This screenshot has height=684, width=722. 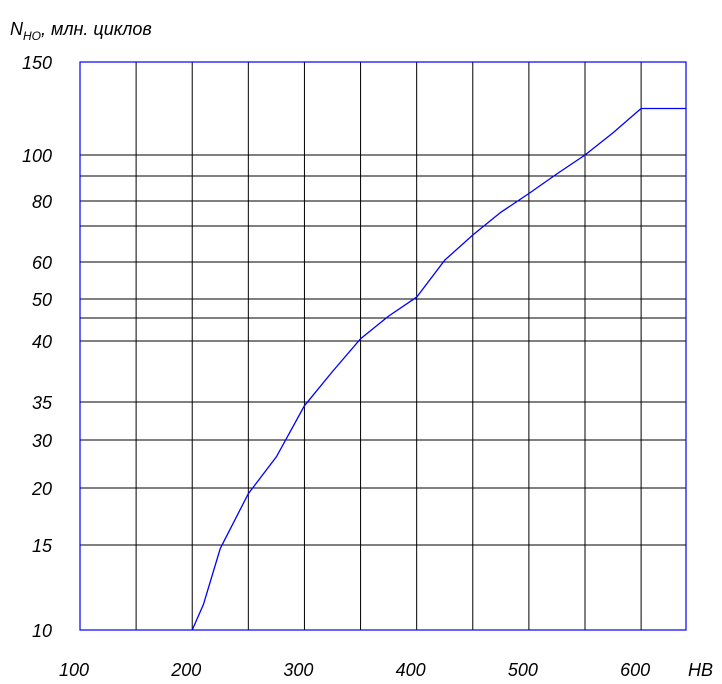 What do you see at coordinates (42, 441) in the screenshot?
I see `y-tick-label: 30` at bounding box center [42, 441].